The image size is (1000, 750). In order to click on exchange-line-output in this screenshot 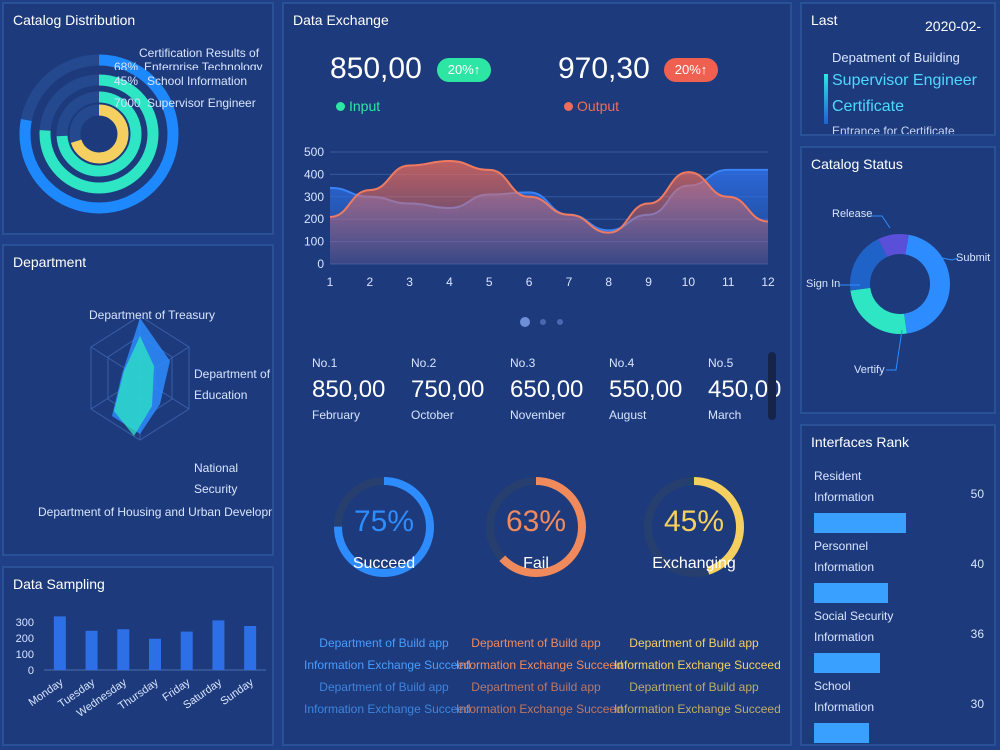, I will do `click(549, 196)`.